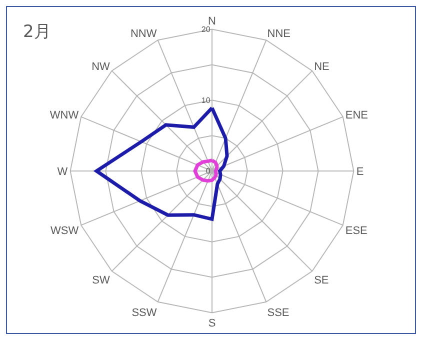  Describe the element at coordinates (360, 172) in the screenshot. I see `spoke-label: E` at that location.